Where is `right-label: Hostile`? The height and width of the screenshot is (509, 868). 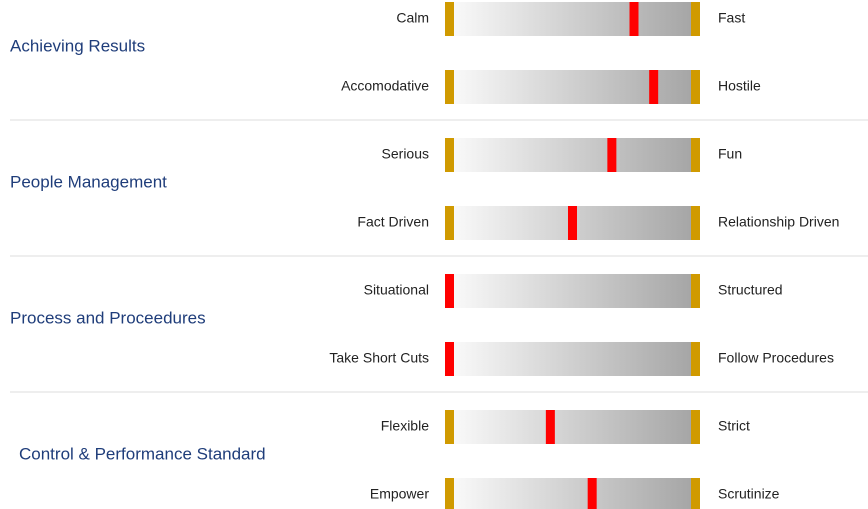 right-label: Hostile is located at coordinates (739, 86).